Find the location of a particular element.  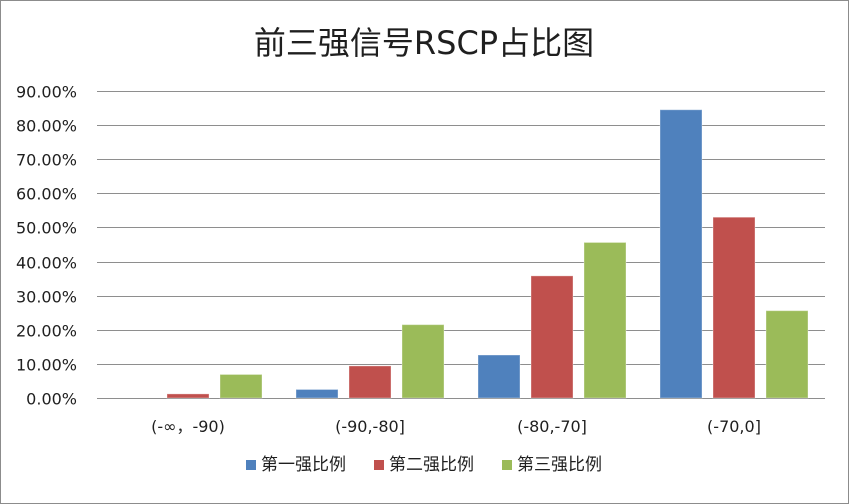

y-tick-label: 70.00% is located at coordinates (46, 160).